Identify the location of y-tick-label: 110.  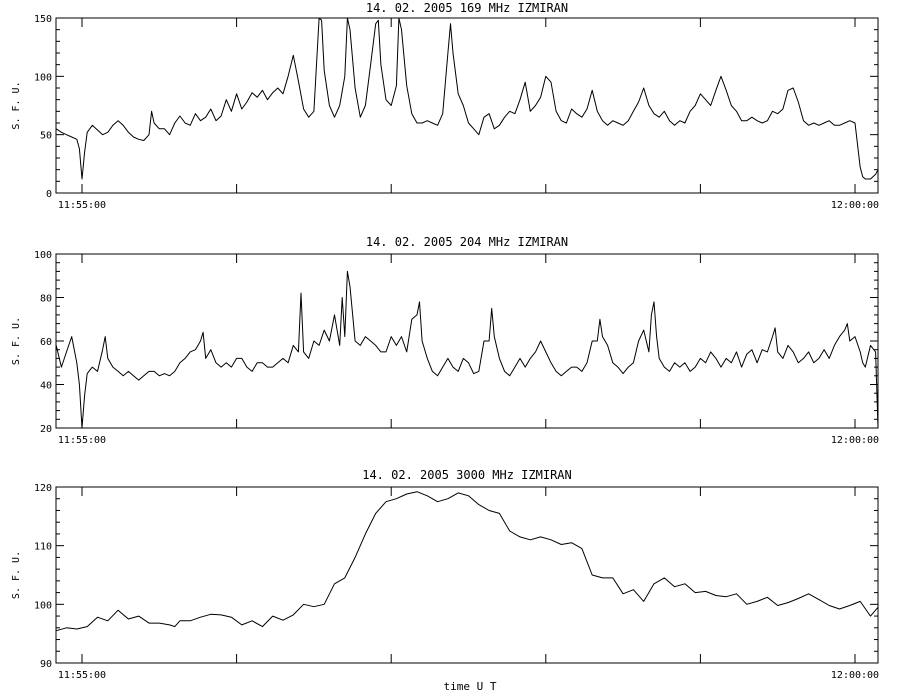
(43, 547).